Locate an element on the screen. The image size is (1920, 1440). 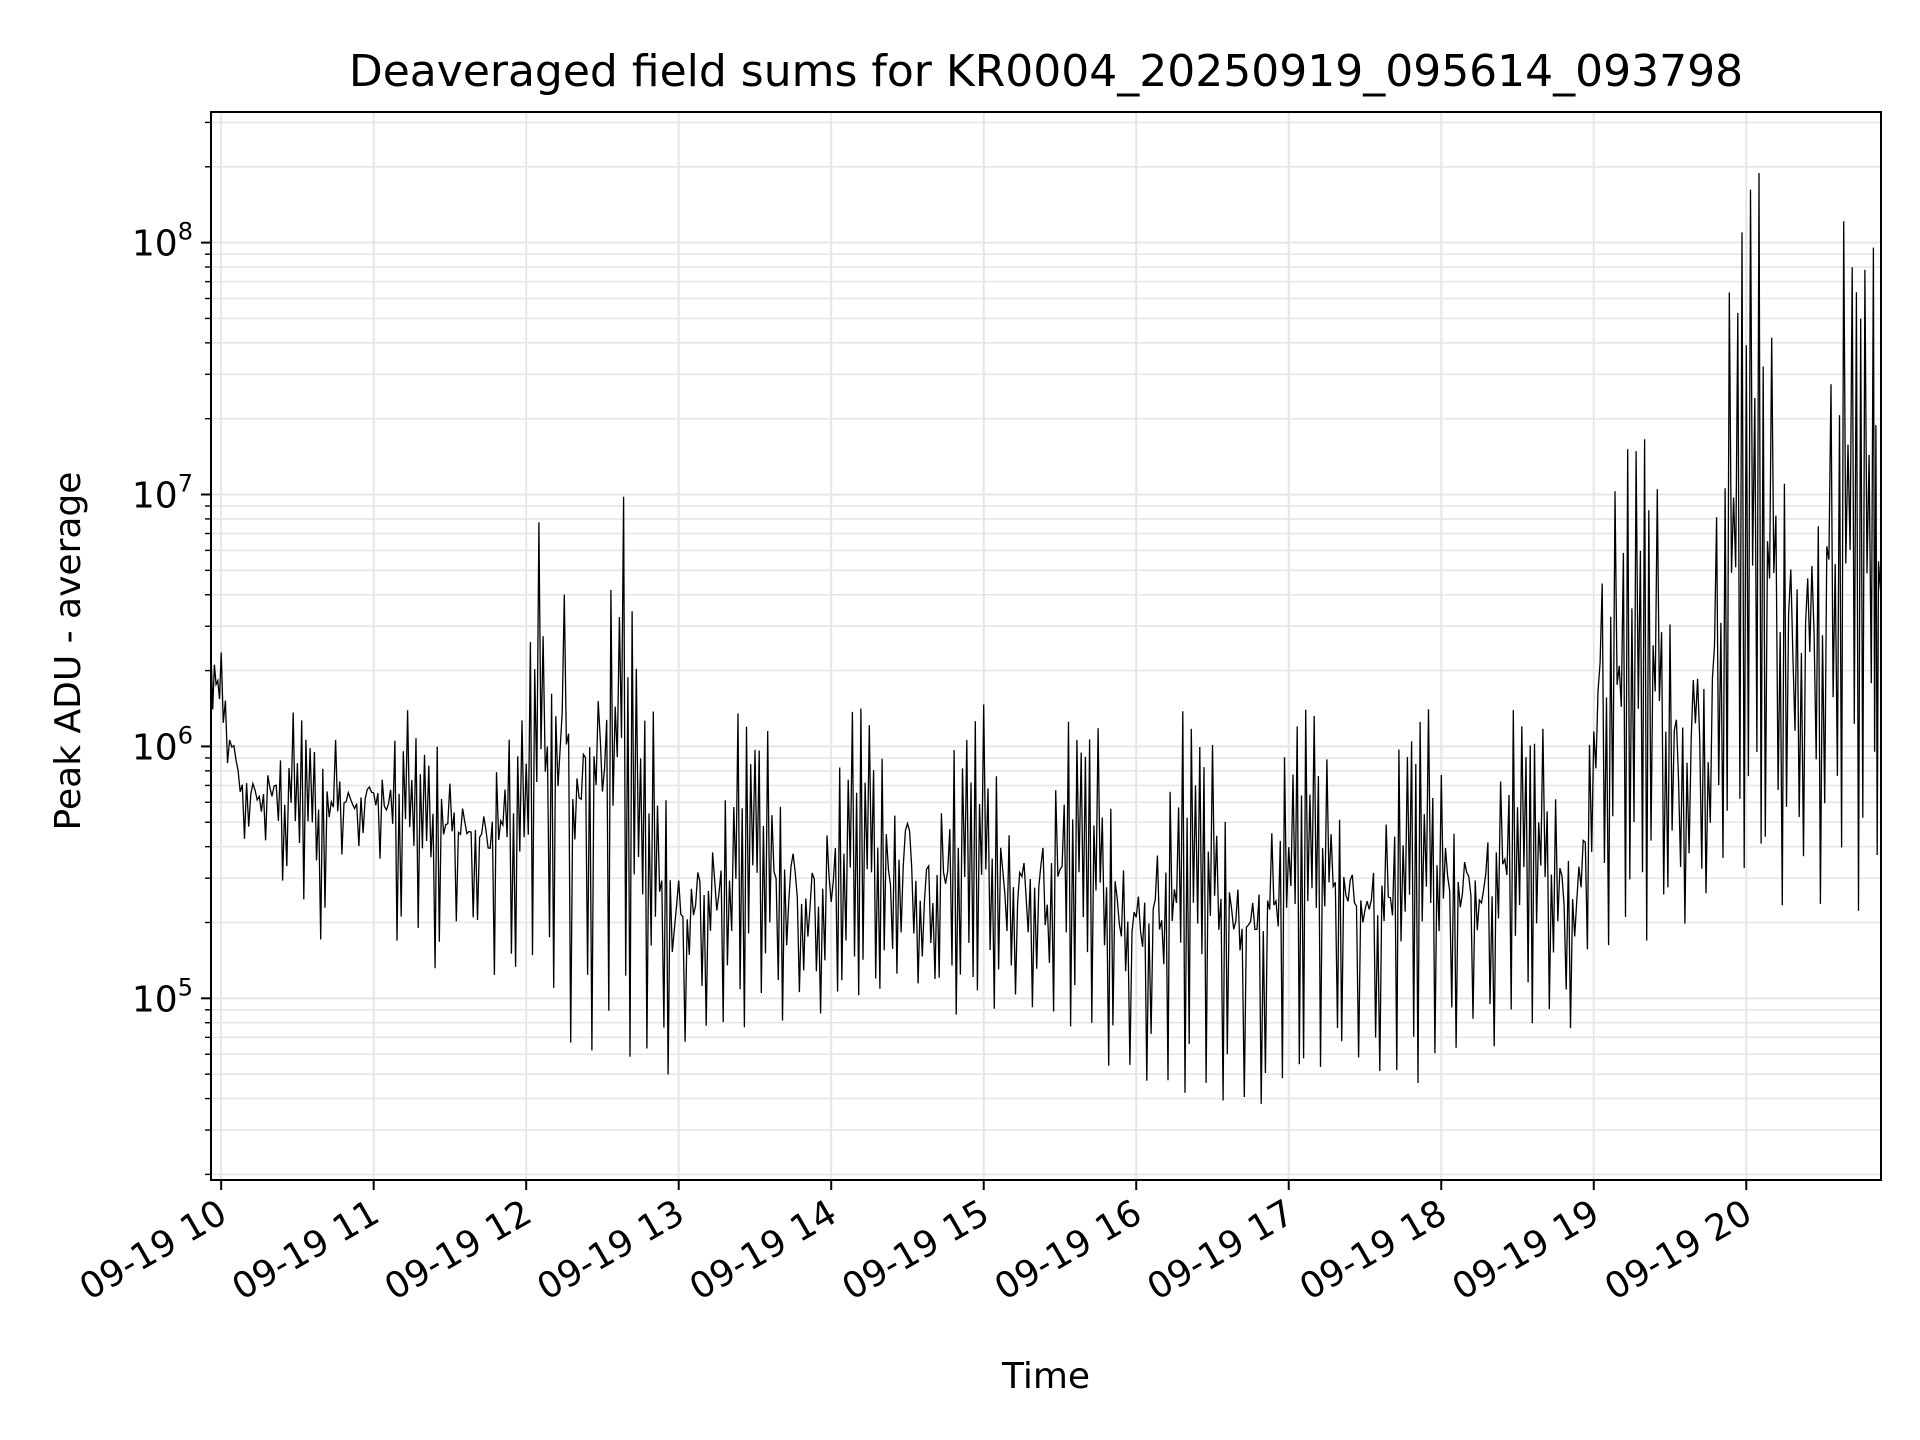
y-tick-label: 10⁸ is located at coordinates (162, 241).